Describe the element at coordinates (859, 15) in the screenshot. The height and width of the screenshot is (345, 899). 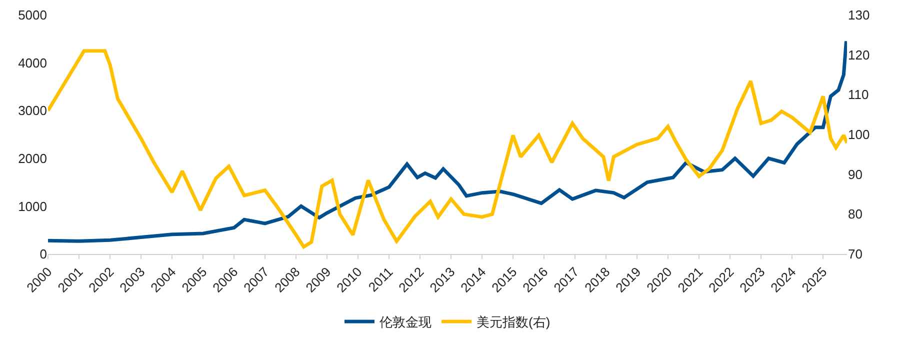
I see `y2-tick-label: 130` at that location.